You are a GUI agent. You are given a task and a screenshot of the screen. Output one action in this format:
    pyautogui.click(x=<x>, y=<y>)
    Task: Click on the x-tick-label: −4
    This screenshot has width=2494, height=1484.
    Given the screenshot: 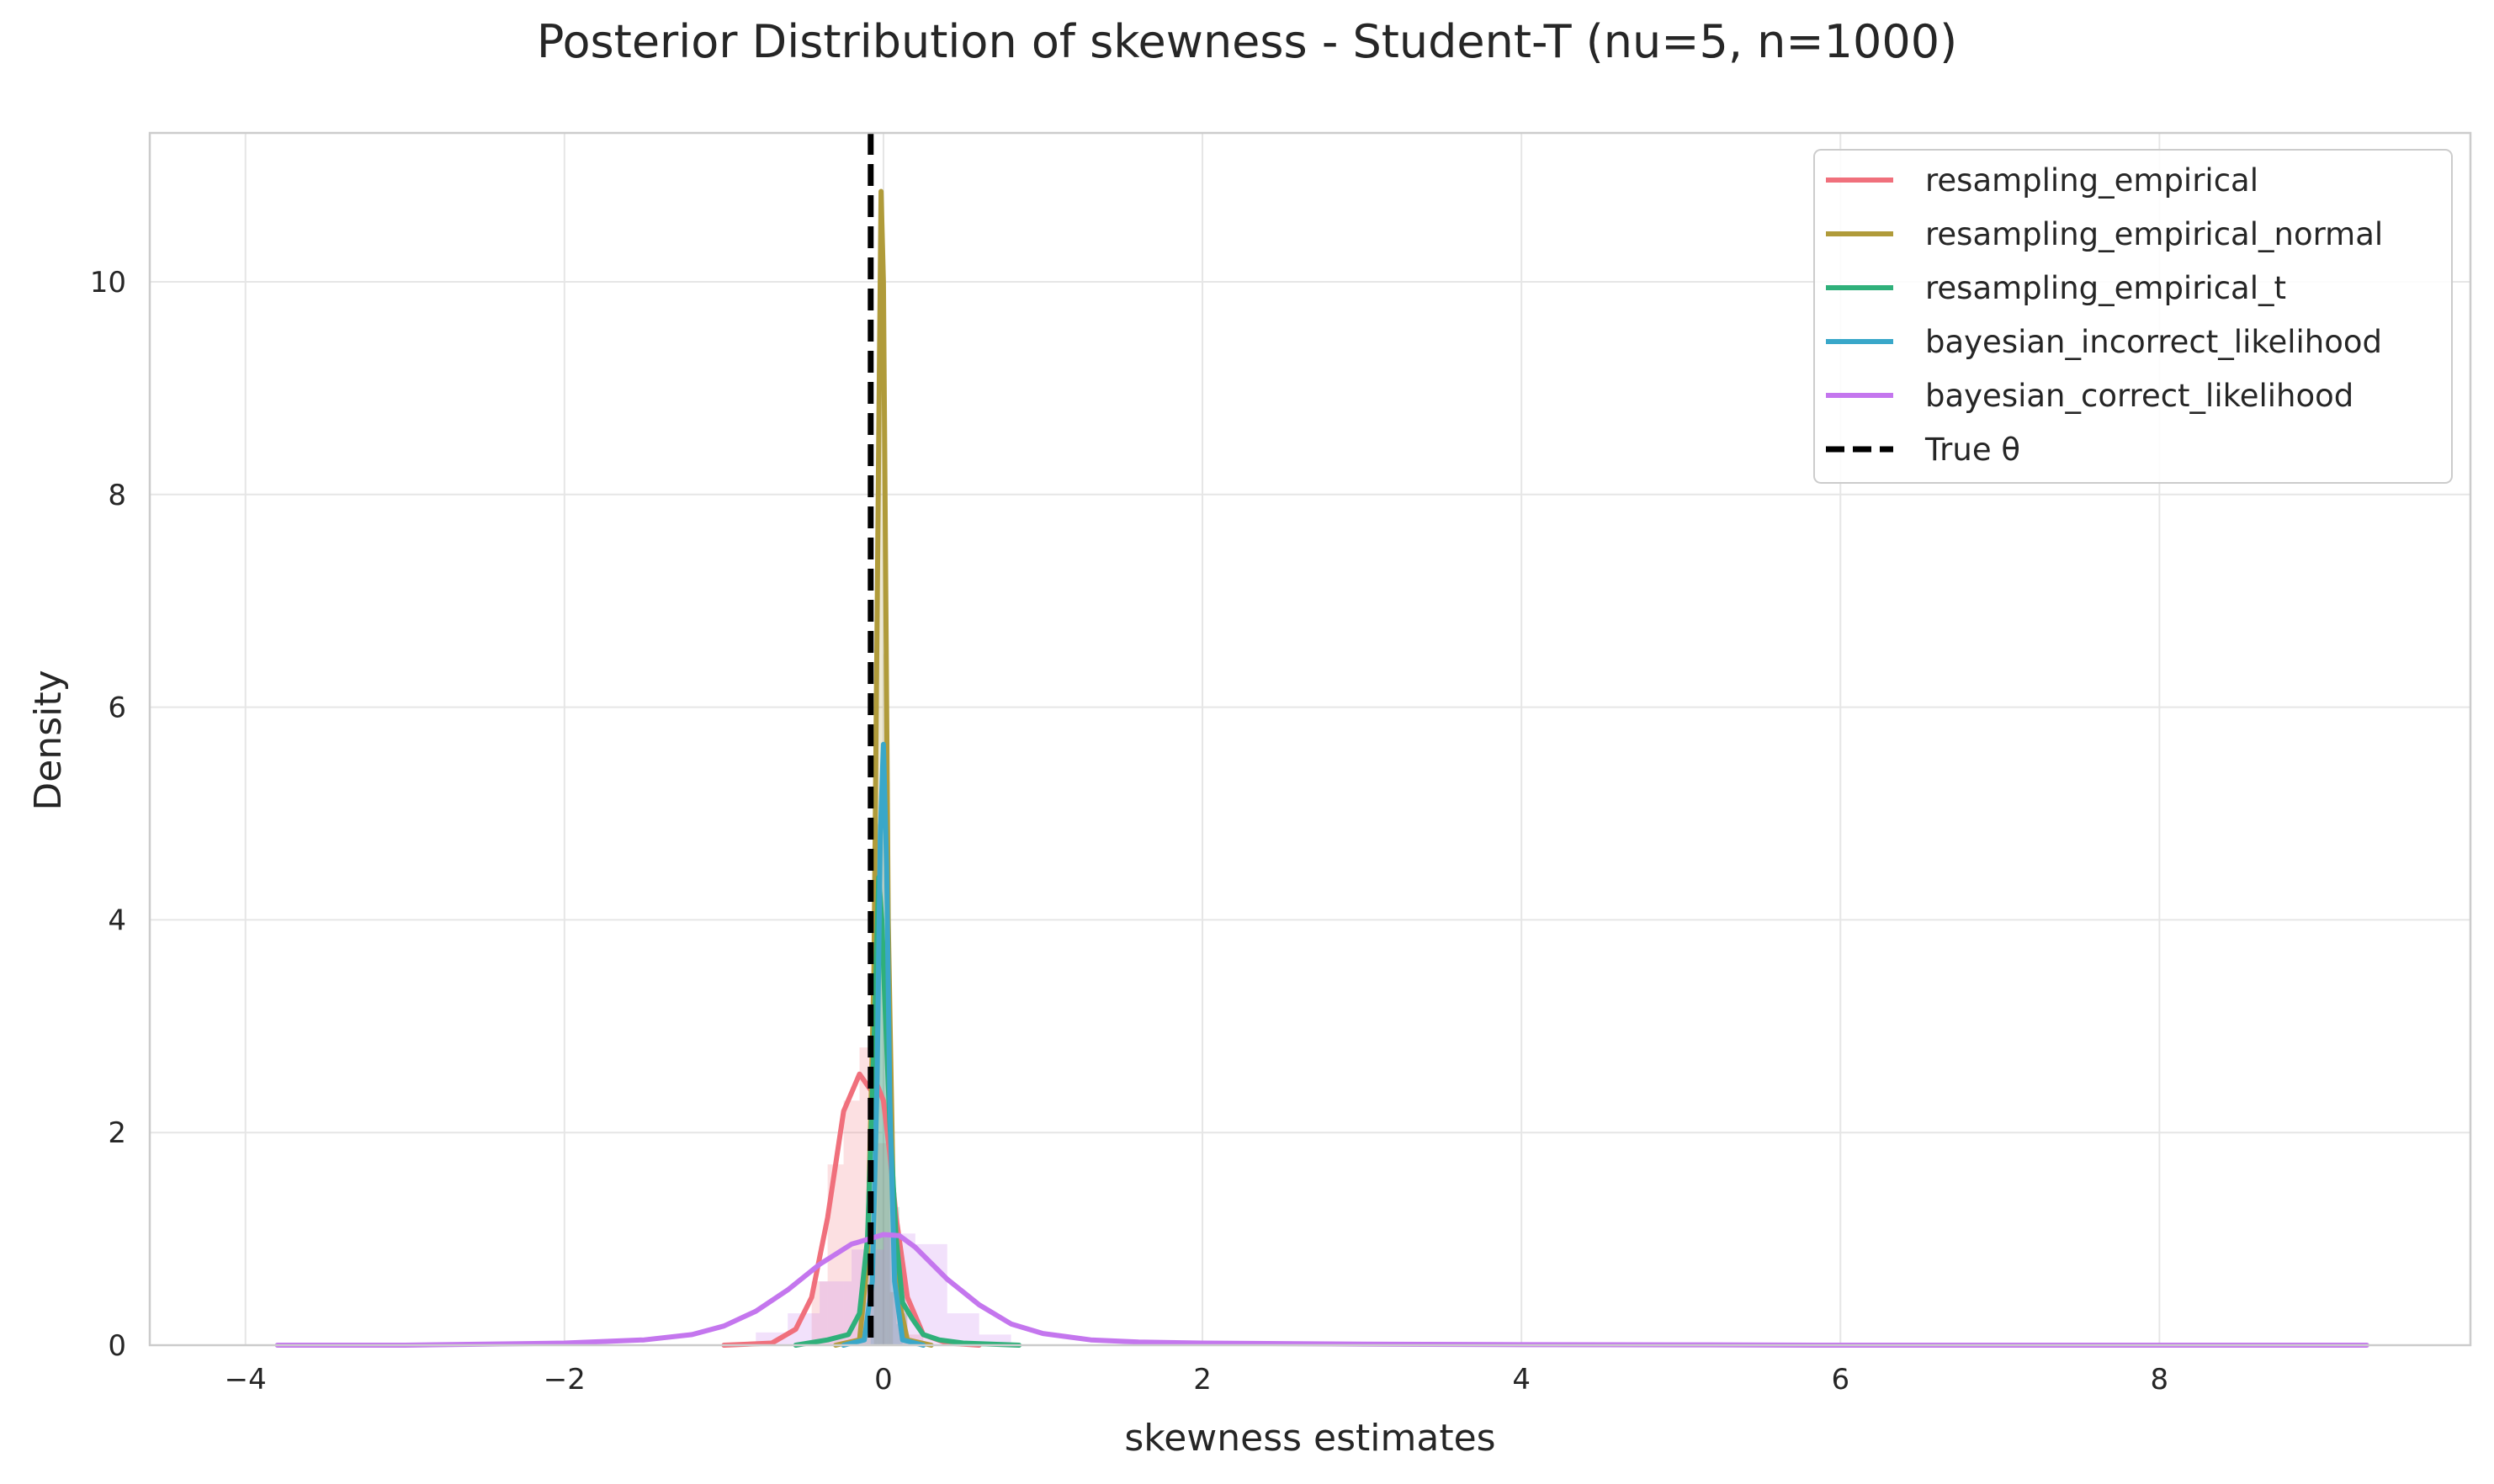 What is the action you would take?
    pyautogui.click(x=246, y=1380)
    